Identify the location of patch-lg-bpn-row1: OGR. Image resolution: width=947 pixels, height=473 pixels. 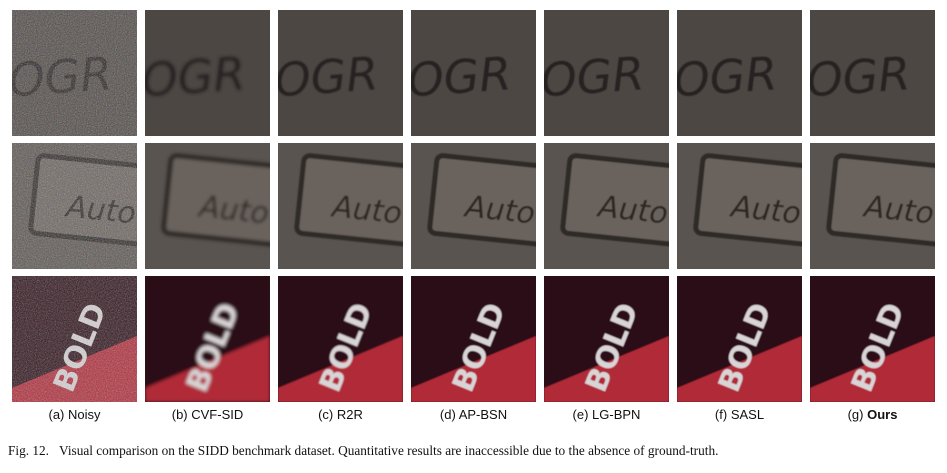
(606, 73).